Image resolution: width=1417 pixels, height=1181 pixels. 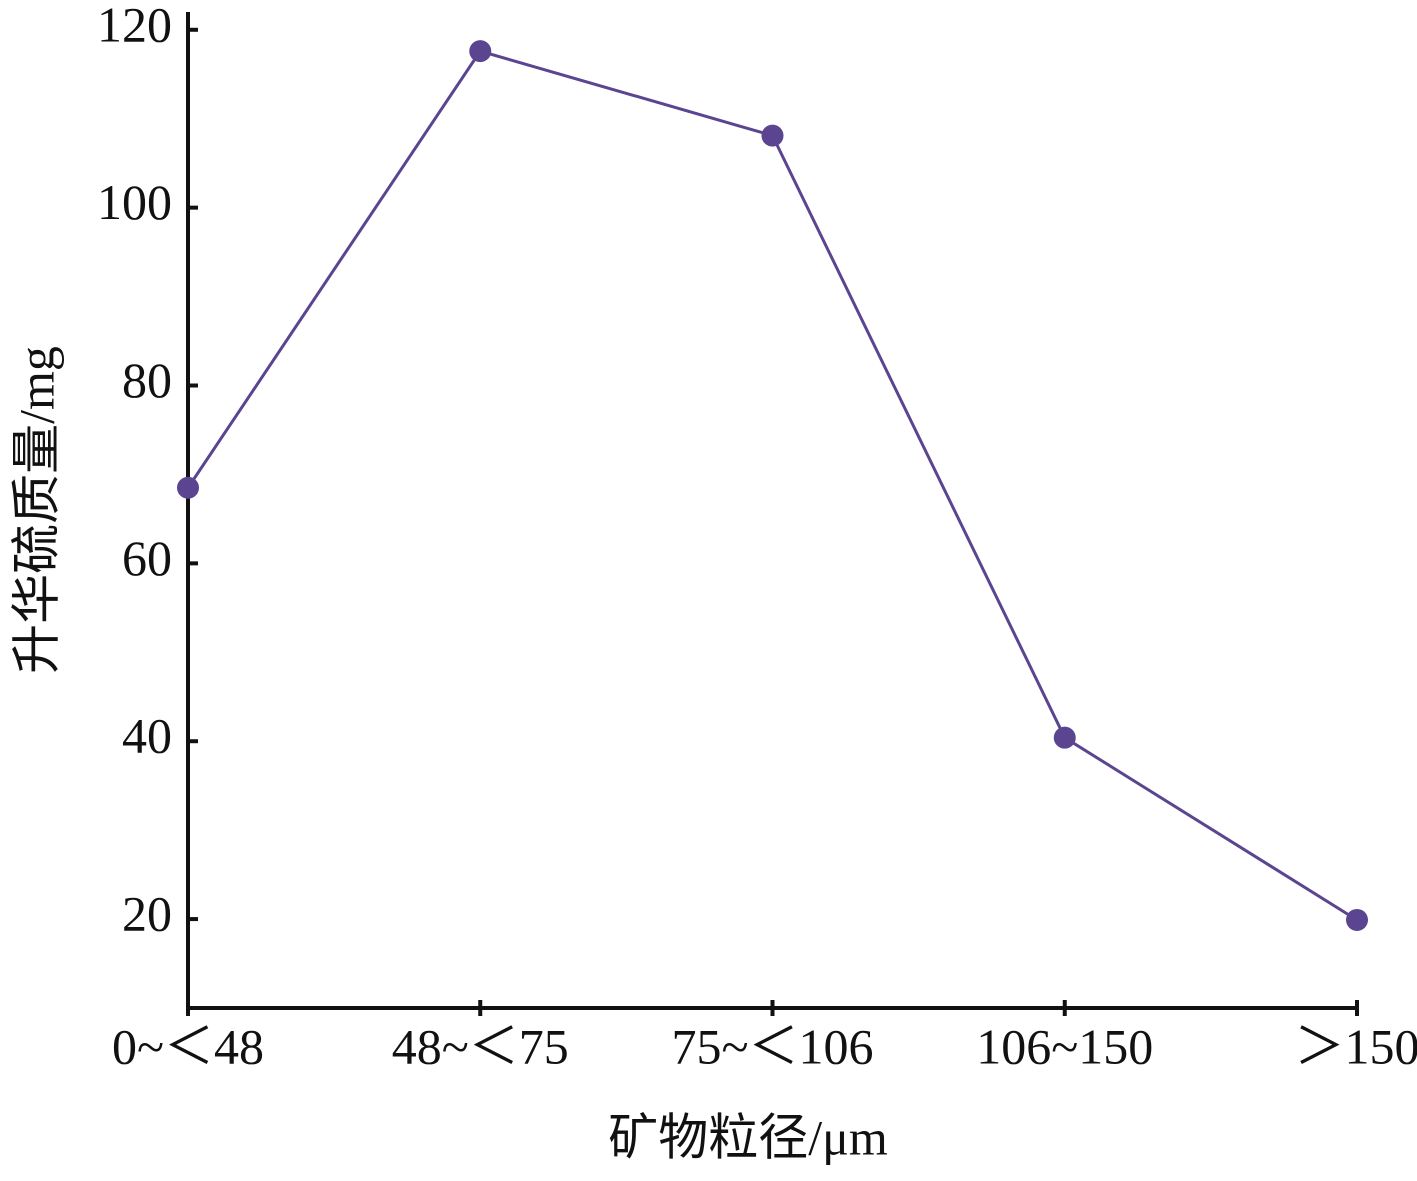 I want to click on x-tick-label: ＞150, so click(x=1356, y=1046).